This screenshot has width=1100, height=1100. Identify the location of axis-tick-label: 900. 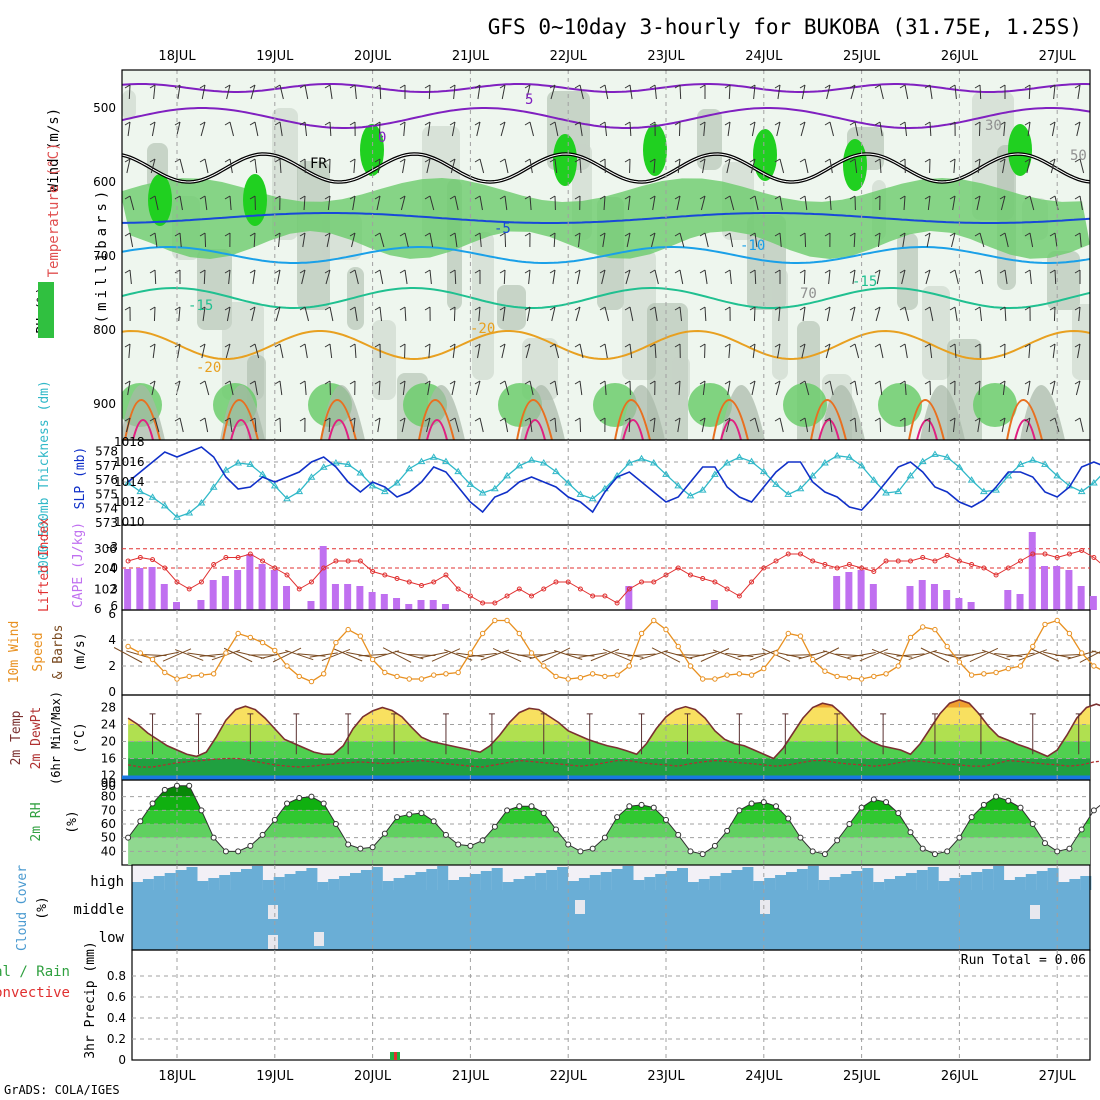
(104, 404).